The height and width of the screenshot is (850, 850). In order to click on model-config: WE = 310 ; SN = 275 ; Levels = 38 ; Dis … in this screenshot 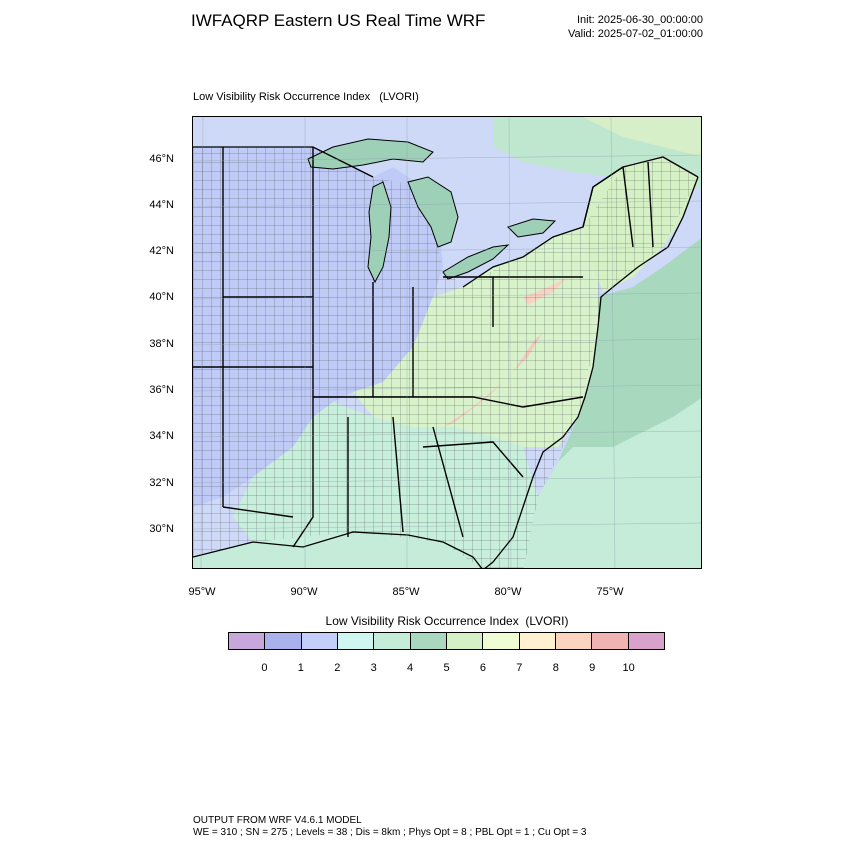, I will do `click(390, 832)`.